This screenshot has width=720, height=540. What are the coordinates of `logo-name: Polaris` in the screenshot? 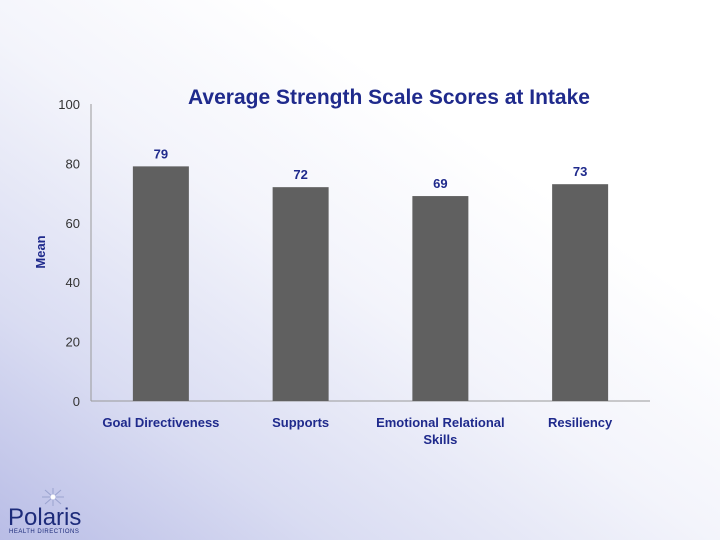 It's located at (45, 517).